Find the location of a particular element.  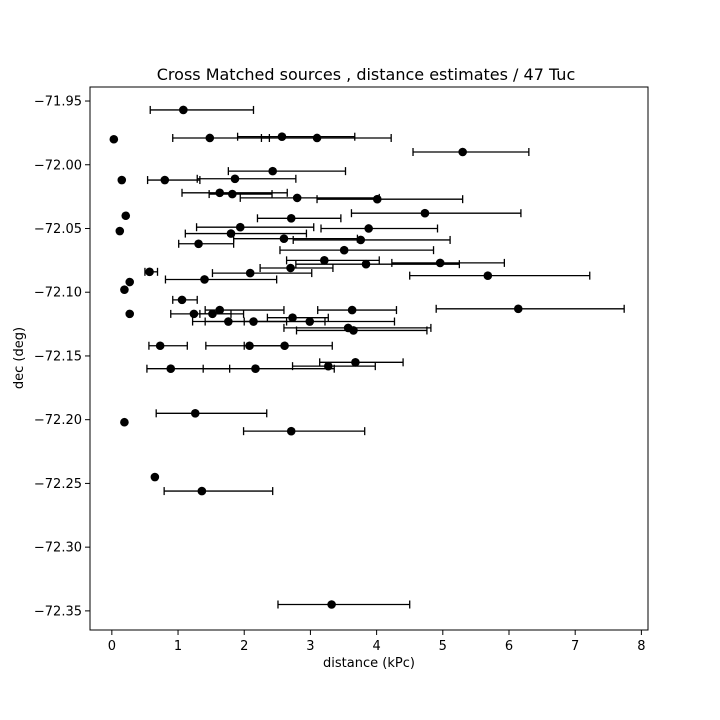

y-tick-label: −72.05 is located at coordinates (58, 229).